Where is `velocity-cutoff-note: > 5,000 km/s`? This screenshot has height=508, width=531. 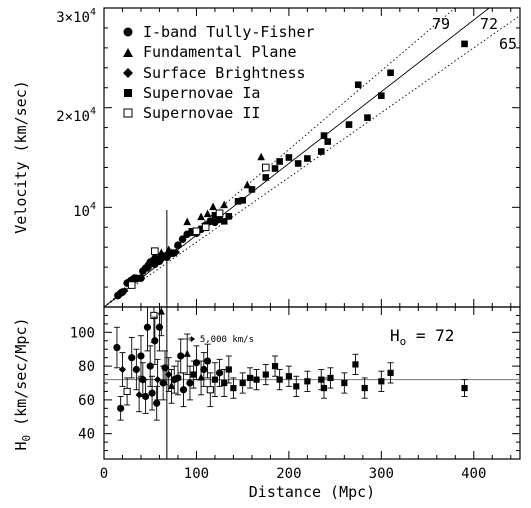 velocity-cutoff-note: > 5,000 km/s is located at coordinates (216, 340).